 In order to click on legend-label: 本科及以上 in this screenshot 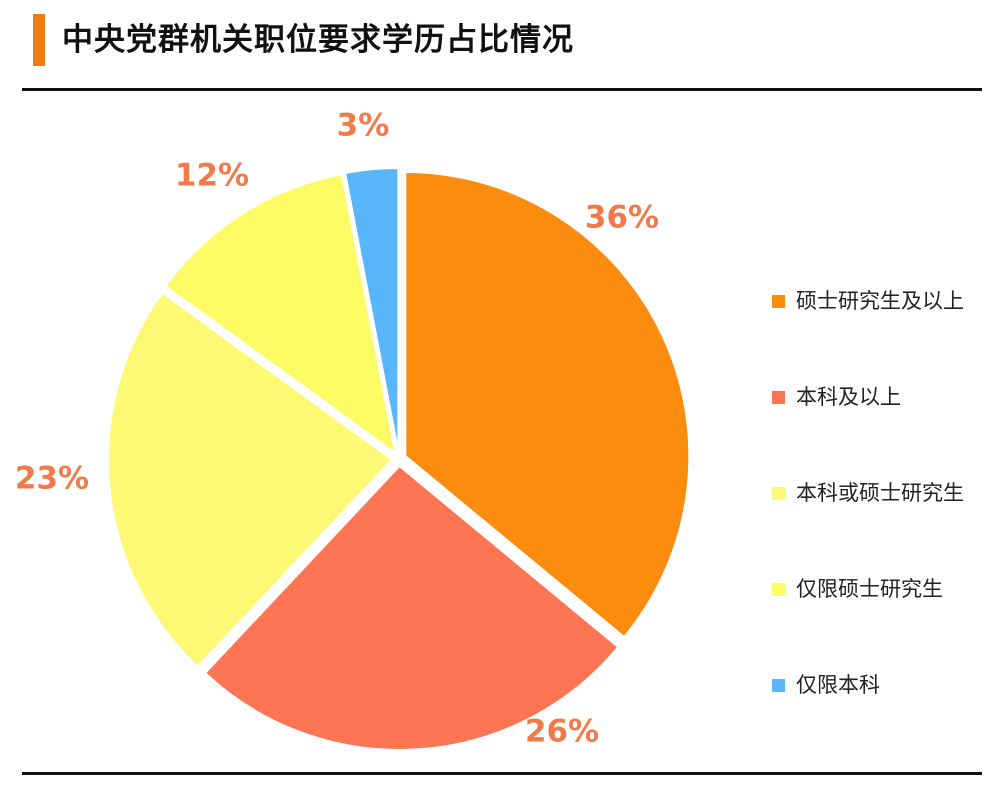, I will do `click(848, 397)`.